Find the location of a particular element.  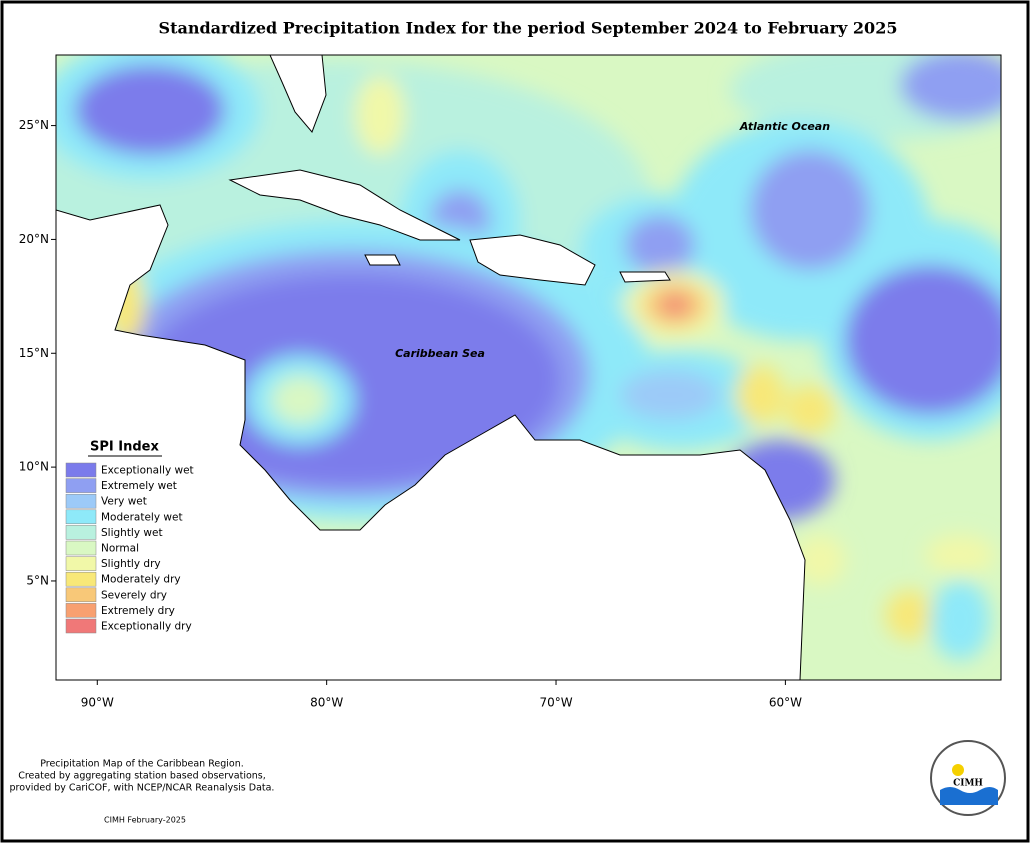

logo-text: CIMH is located at coordinates (968, 784).